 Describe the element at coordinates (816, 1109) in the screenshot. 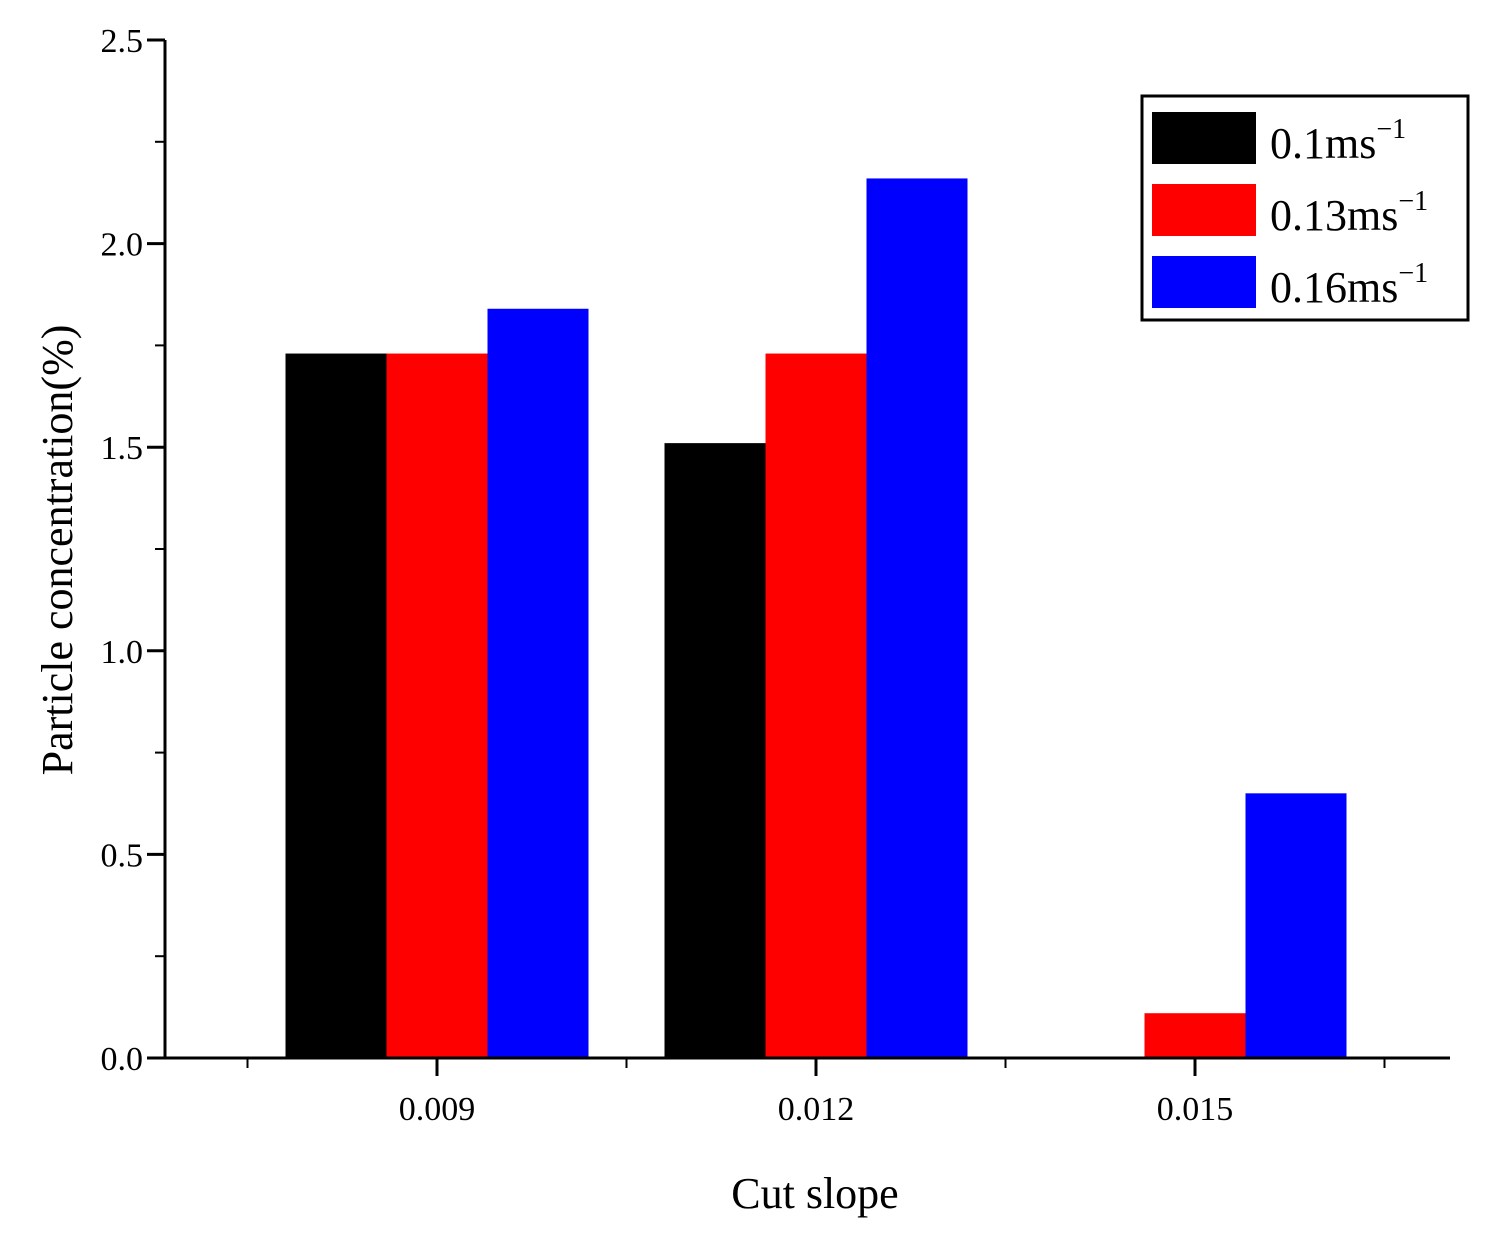

I see `x-tick-label: 0.012` at that location.